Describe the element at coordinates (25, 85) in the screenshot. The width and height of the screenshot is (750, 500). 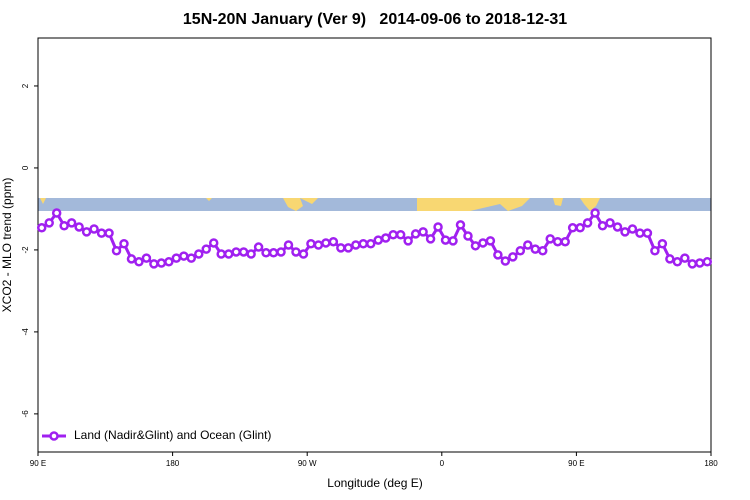
I see `y-tick-label: 2` at that location.